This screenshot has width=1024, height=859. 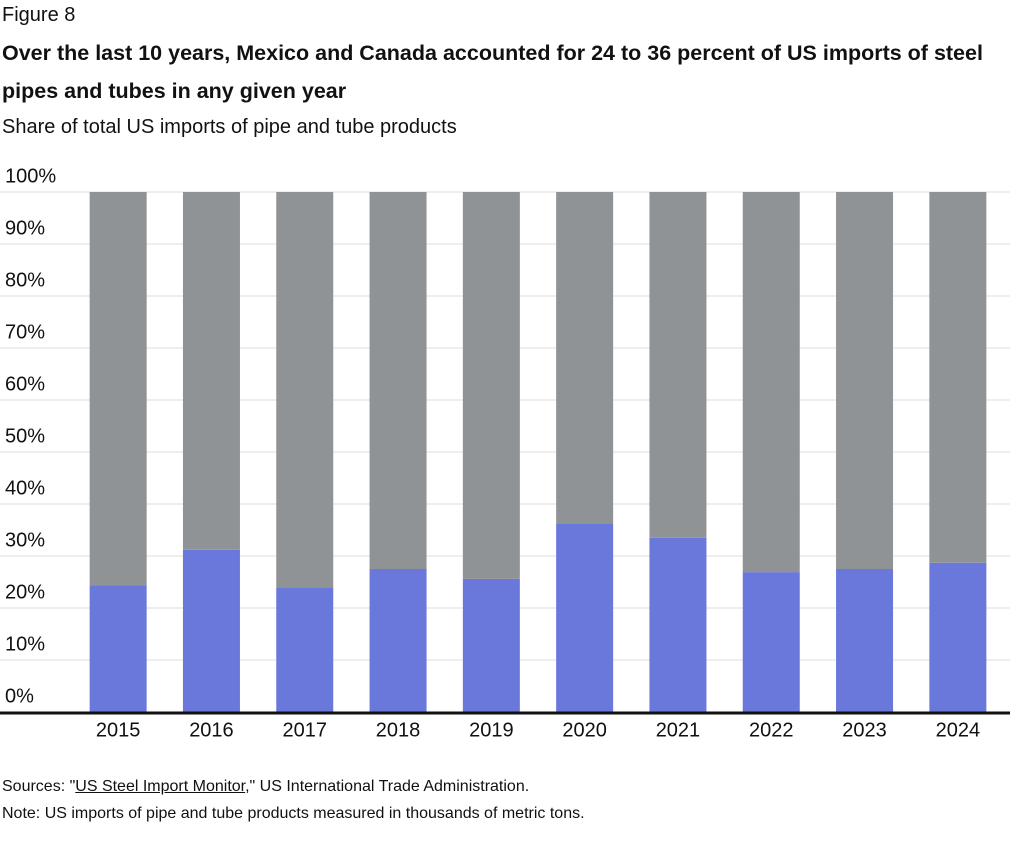 I want to click on y-tick-label: 40%, so click(x=25, y=488).